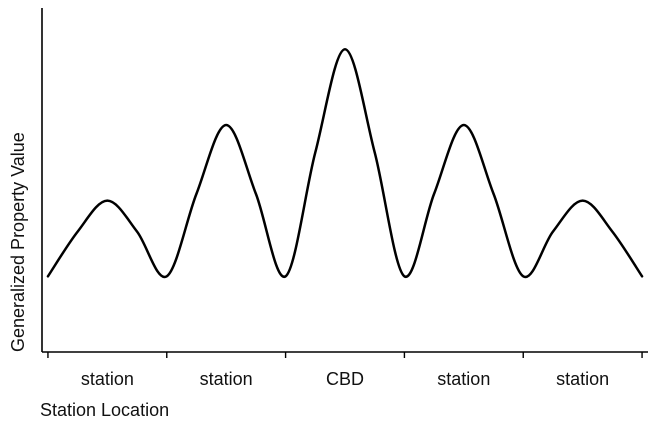  Describe the element at coordinates (18, 242) in the screenshot. I see `y-axis-label: Generalized Property Value` at that location.